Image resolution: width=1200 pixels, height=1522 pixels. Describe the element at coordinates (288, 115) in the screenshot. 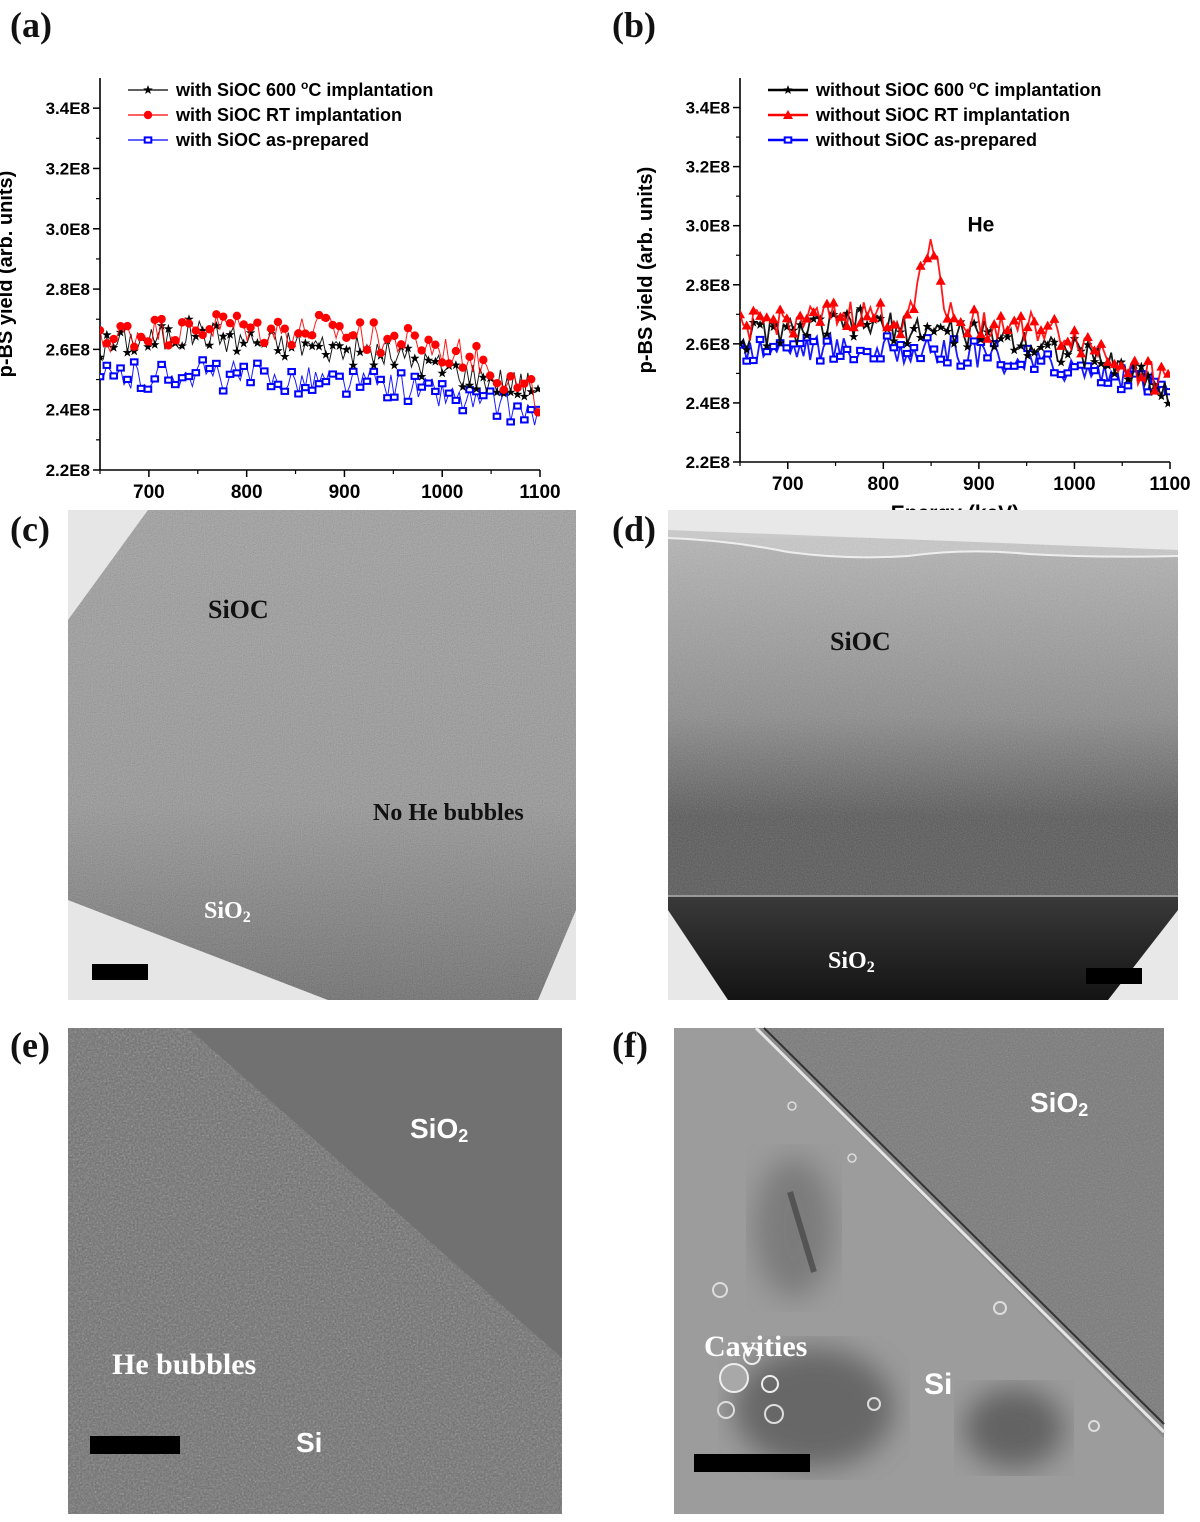

I see `legend-label-a-2: with SiOC RT implantation` at that location.